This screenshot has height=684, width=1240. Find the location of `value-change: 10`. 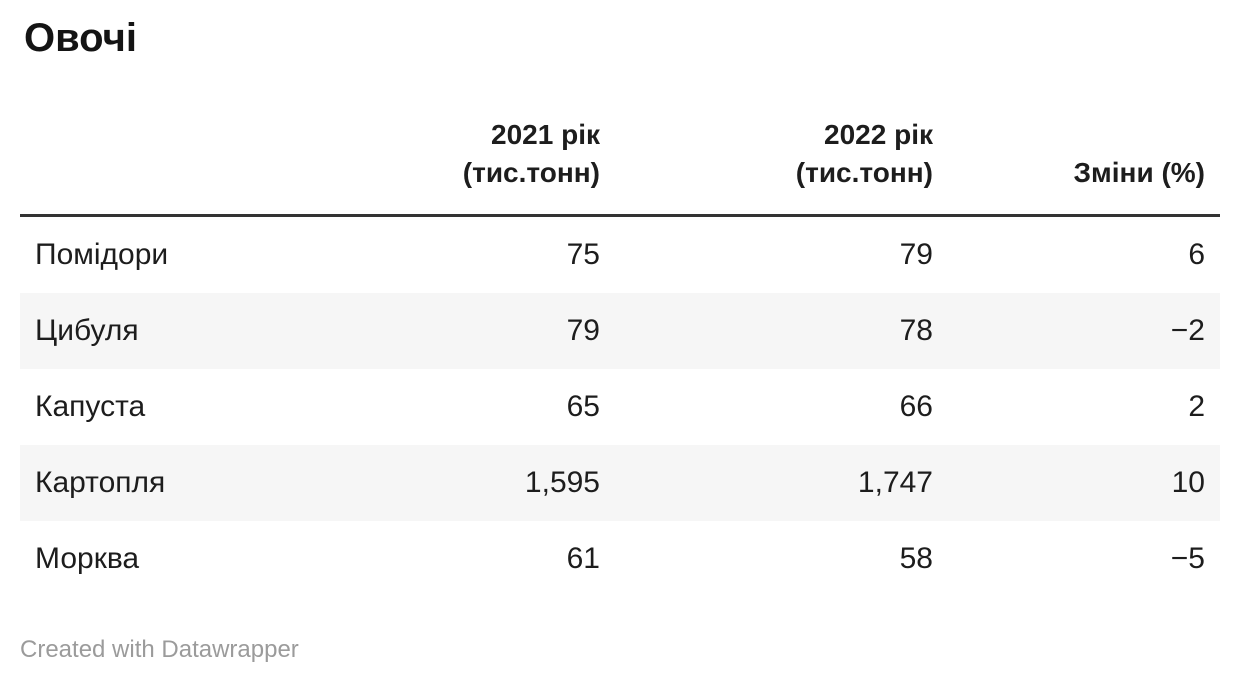

value-change: 10 is located at coordinates (1188, 482).